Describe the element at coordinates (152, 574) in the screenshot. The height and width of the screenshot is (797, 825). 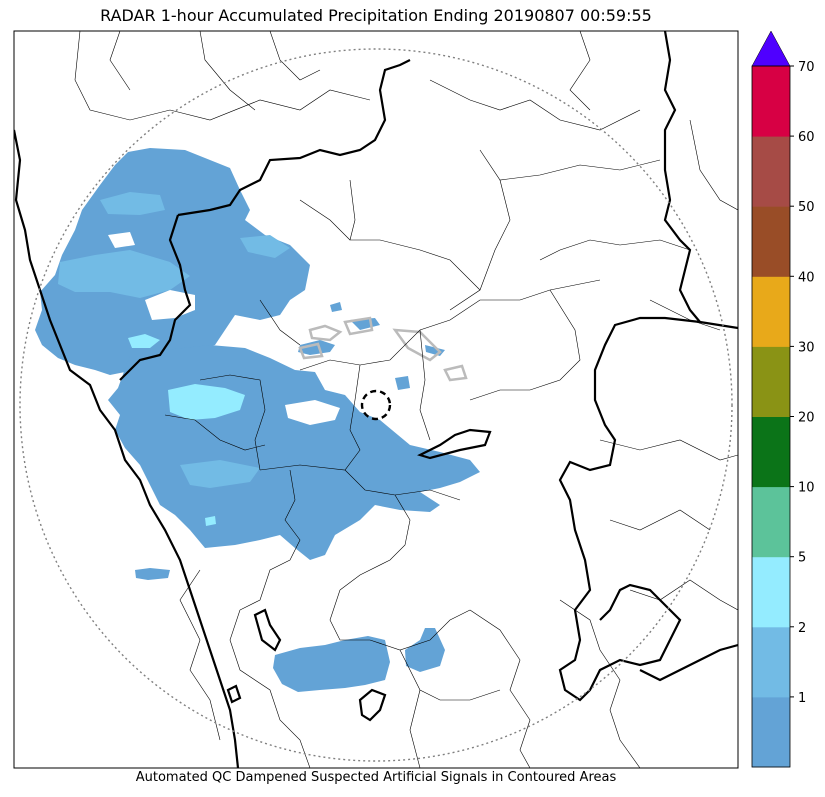
I see `precip-area-small` at that location.